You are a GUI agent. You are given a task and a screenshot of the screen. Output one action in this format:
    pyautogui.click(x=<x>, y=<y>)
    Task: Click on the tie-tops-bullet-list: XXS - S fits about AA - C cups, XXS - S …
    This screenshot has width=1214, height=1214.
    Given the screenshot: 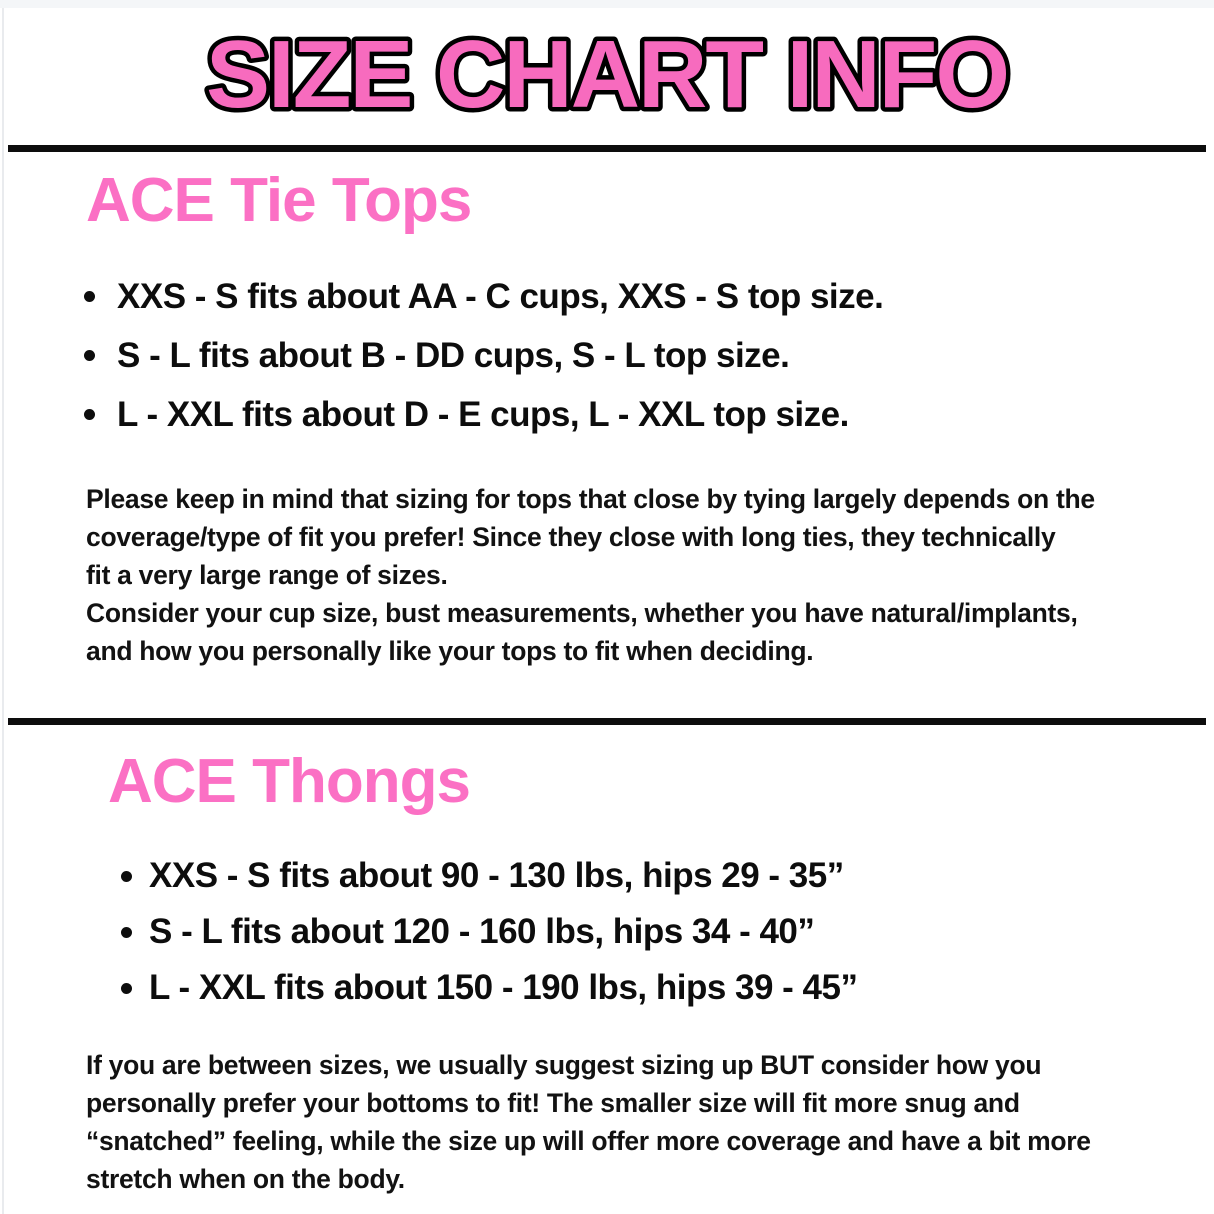 What is the action you would take?
    pyautogui.click(x=607, y=355)
    